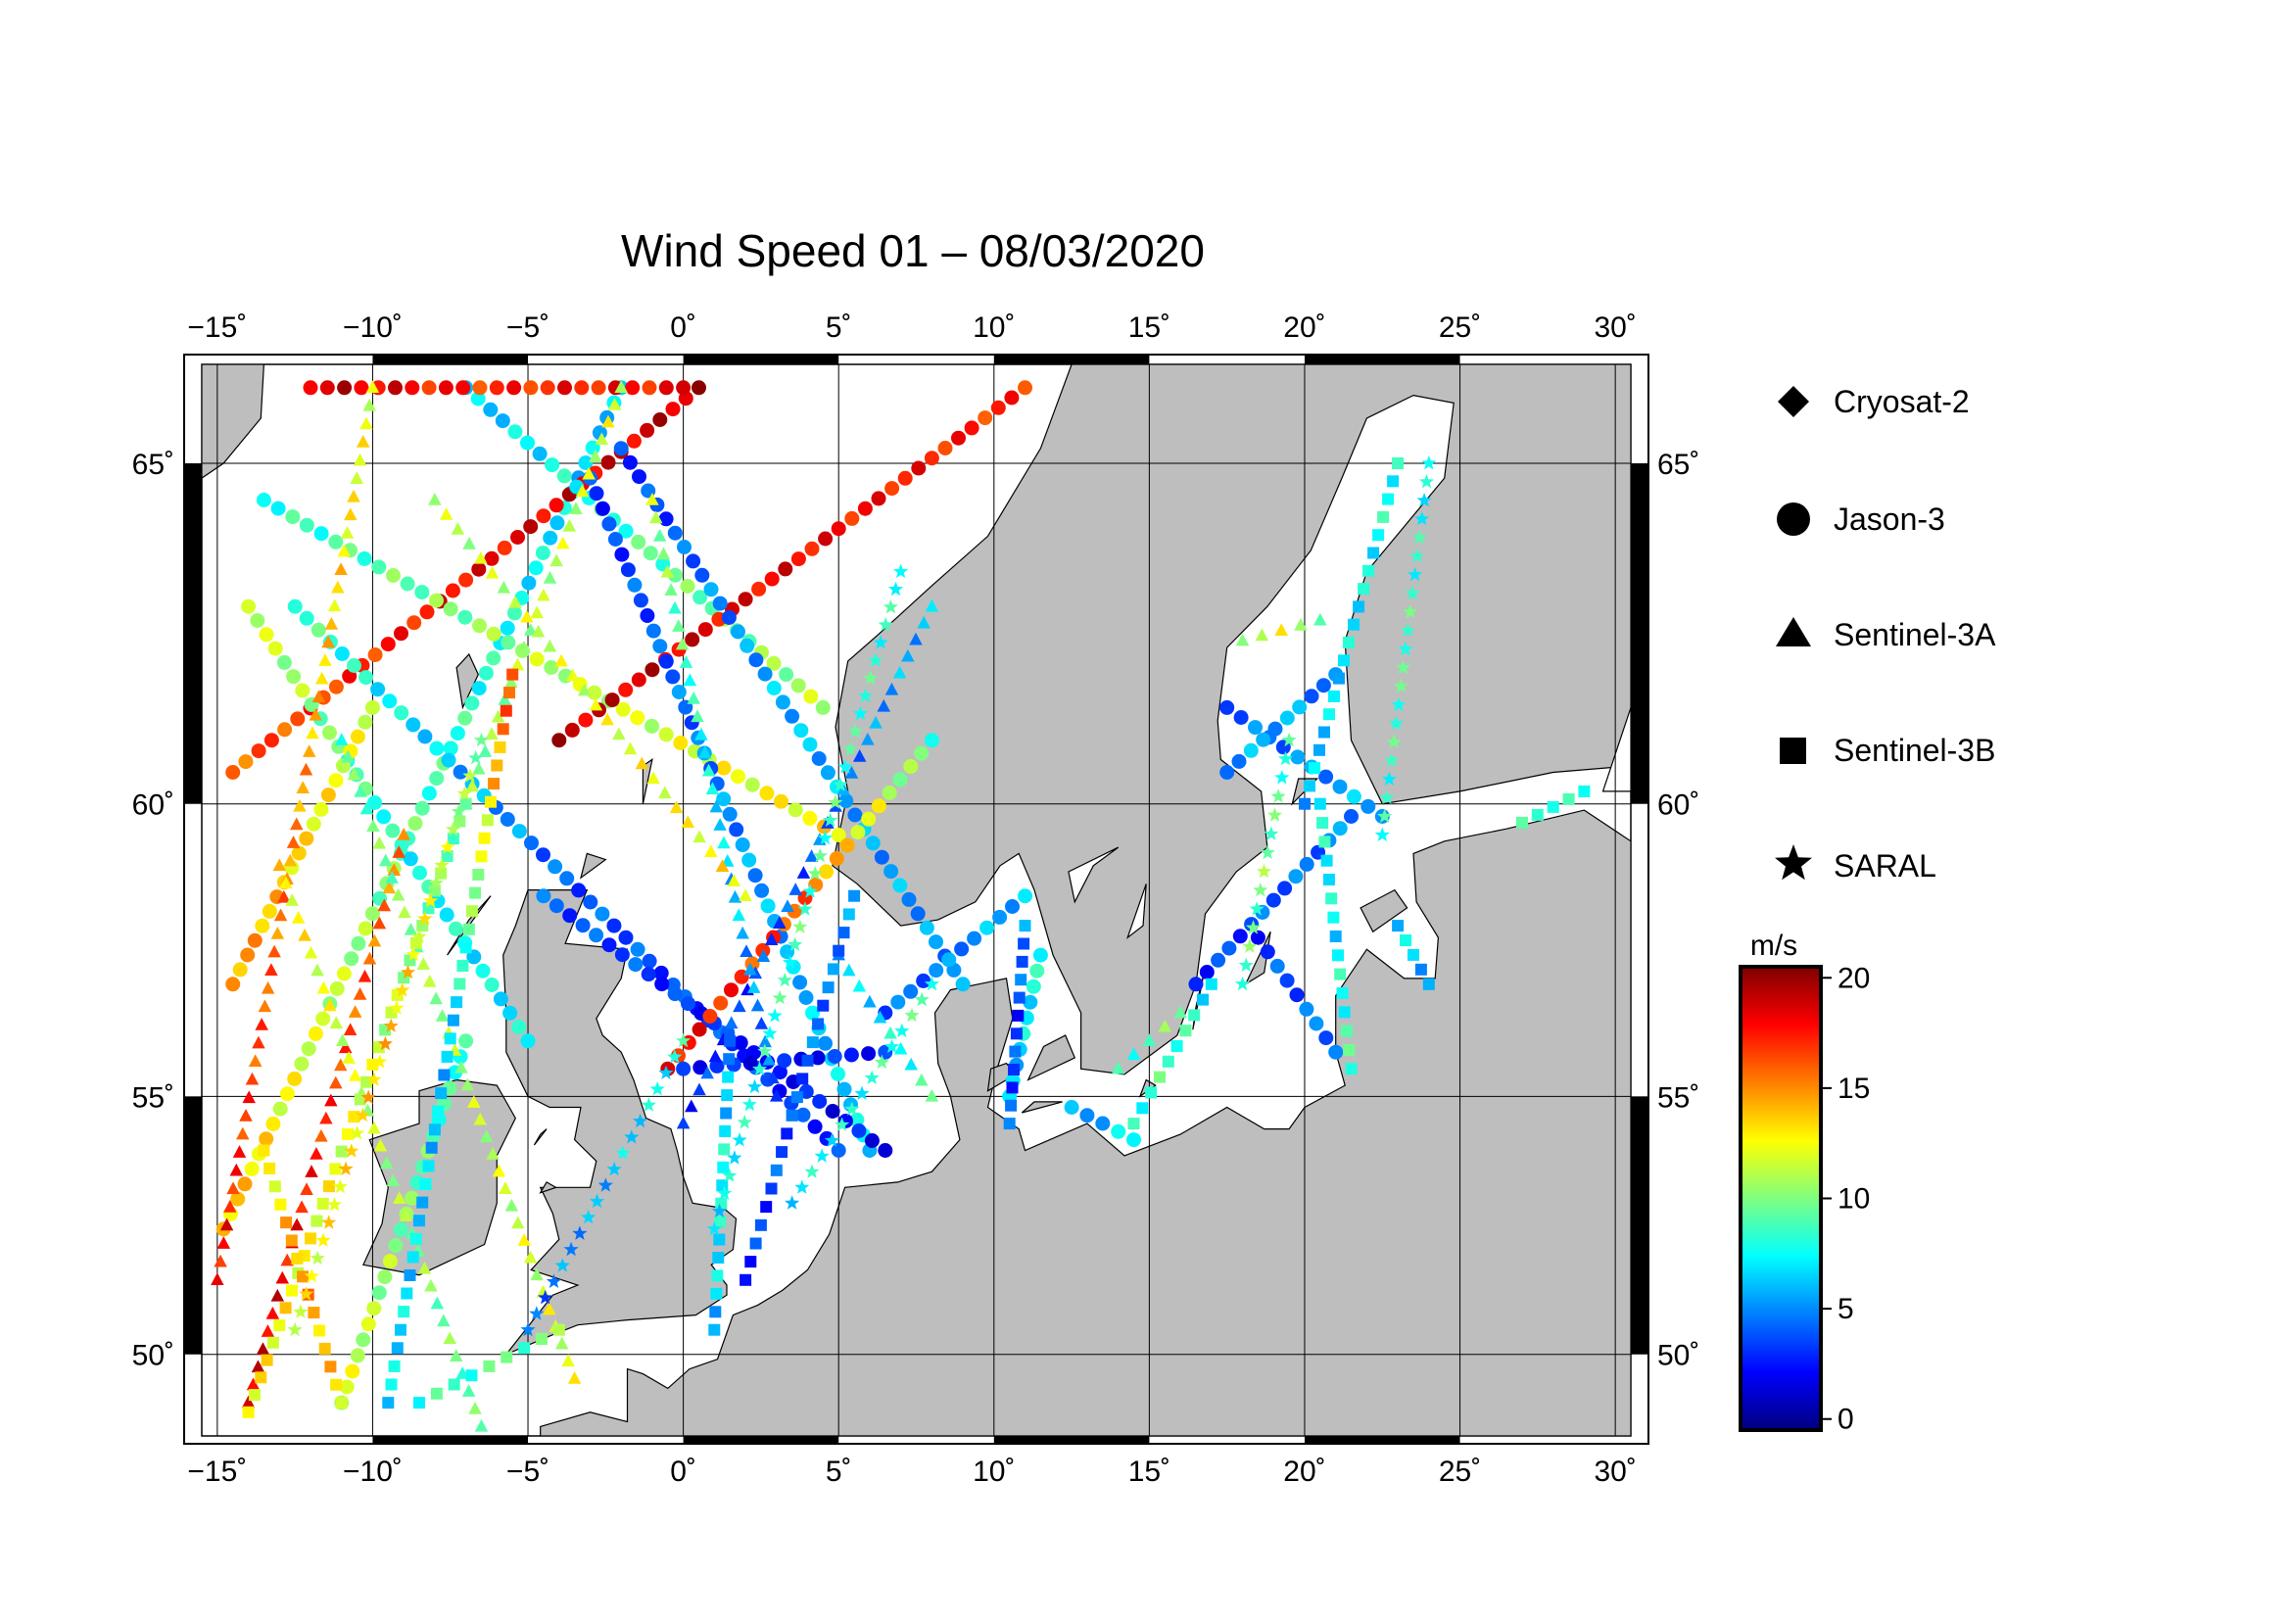 This screenshot has height=1624, width=2291. I want to click on latitude-label-right: 65˚, so click(1678, 465).